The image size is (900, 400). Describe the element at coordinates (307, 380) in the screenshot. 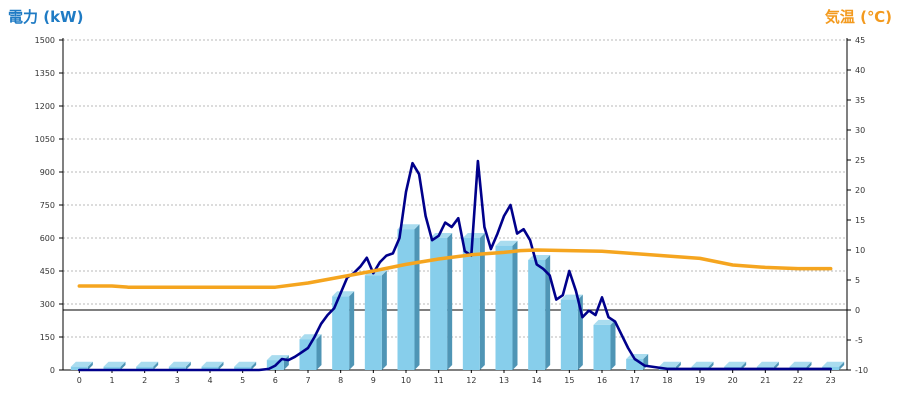

I see `x-tick-label: 7` at that location.